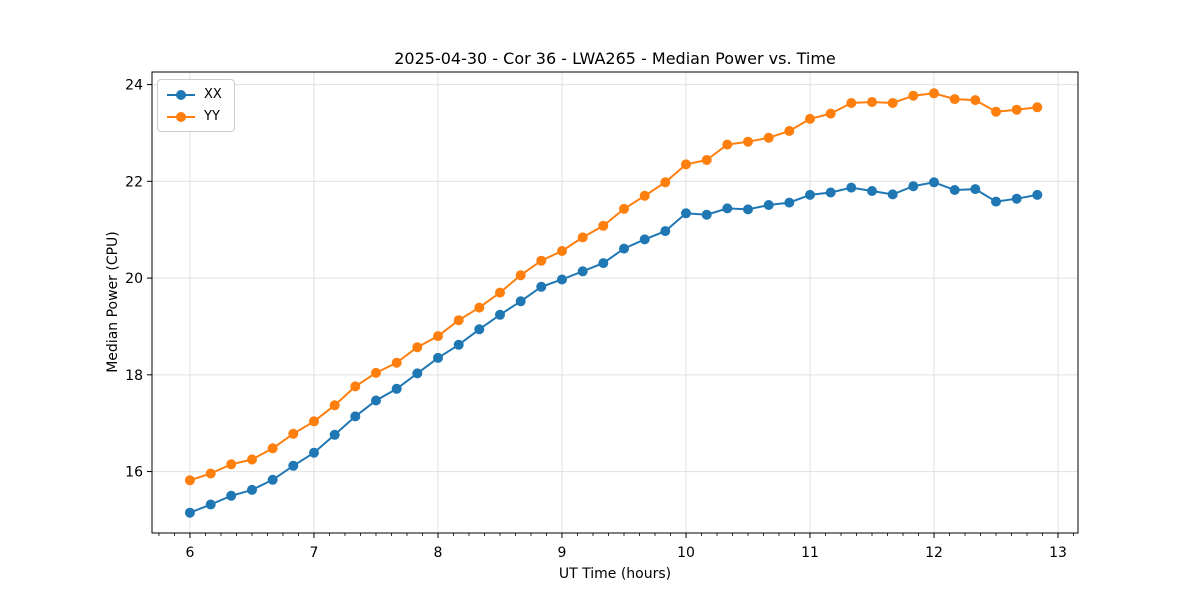 This screenshot has height=600, width=1200. I want to click on y-axis-label: Median Power (CPU), so click(113, 302).